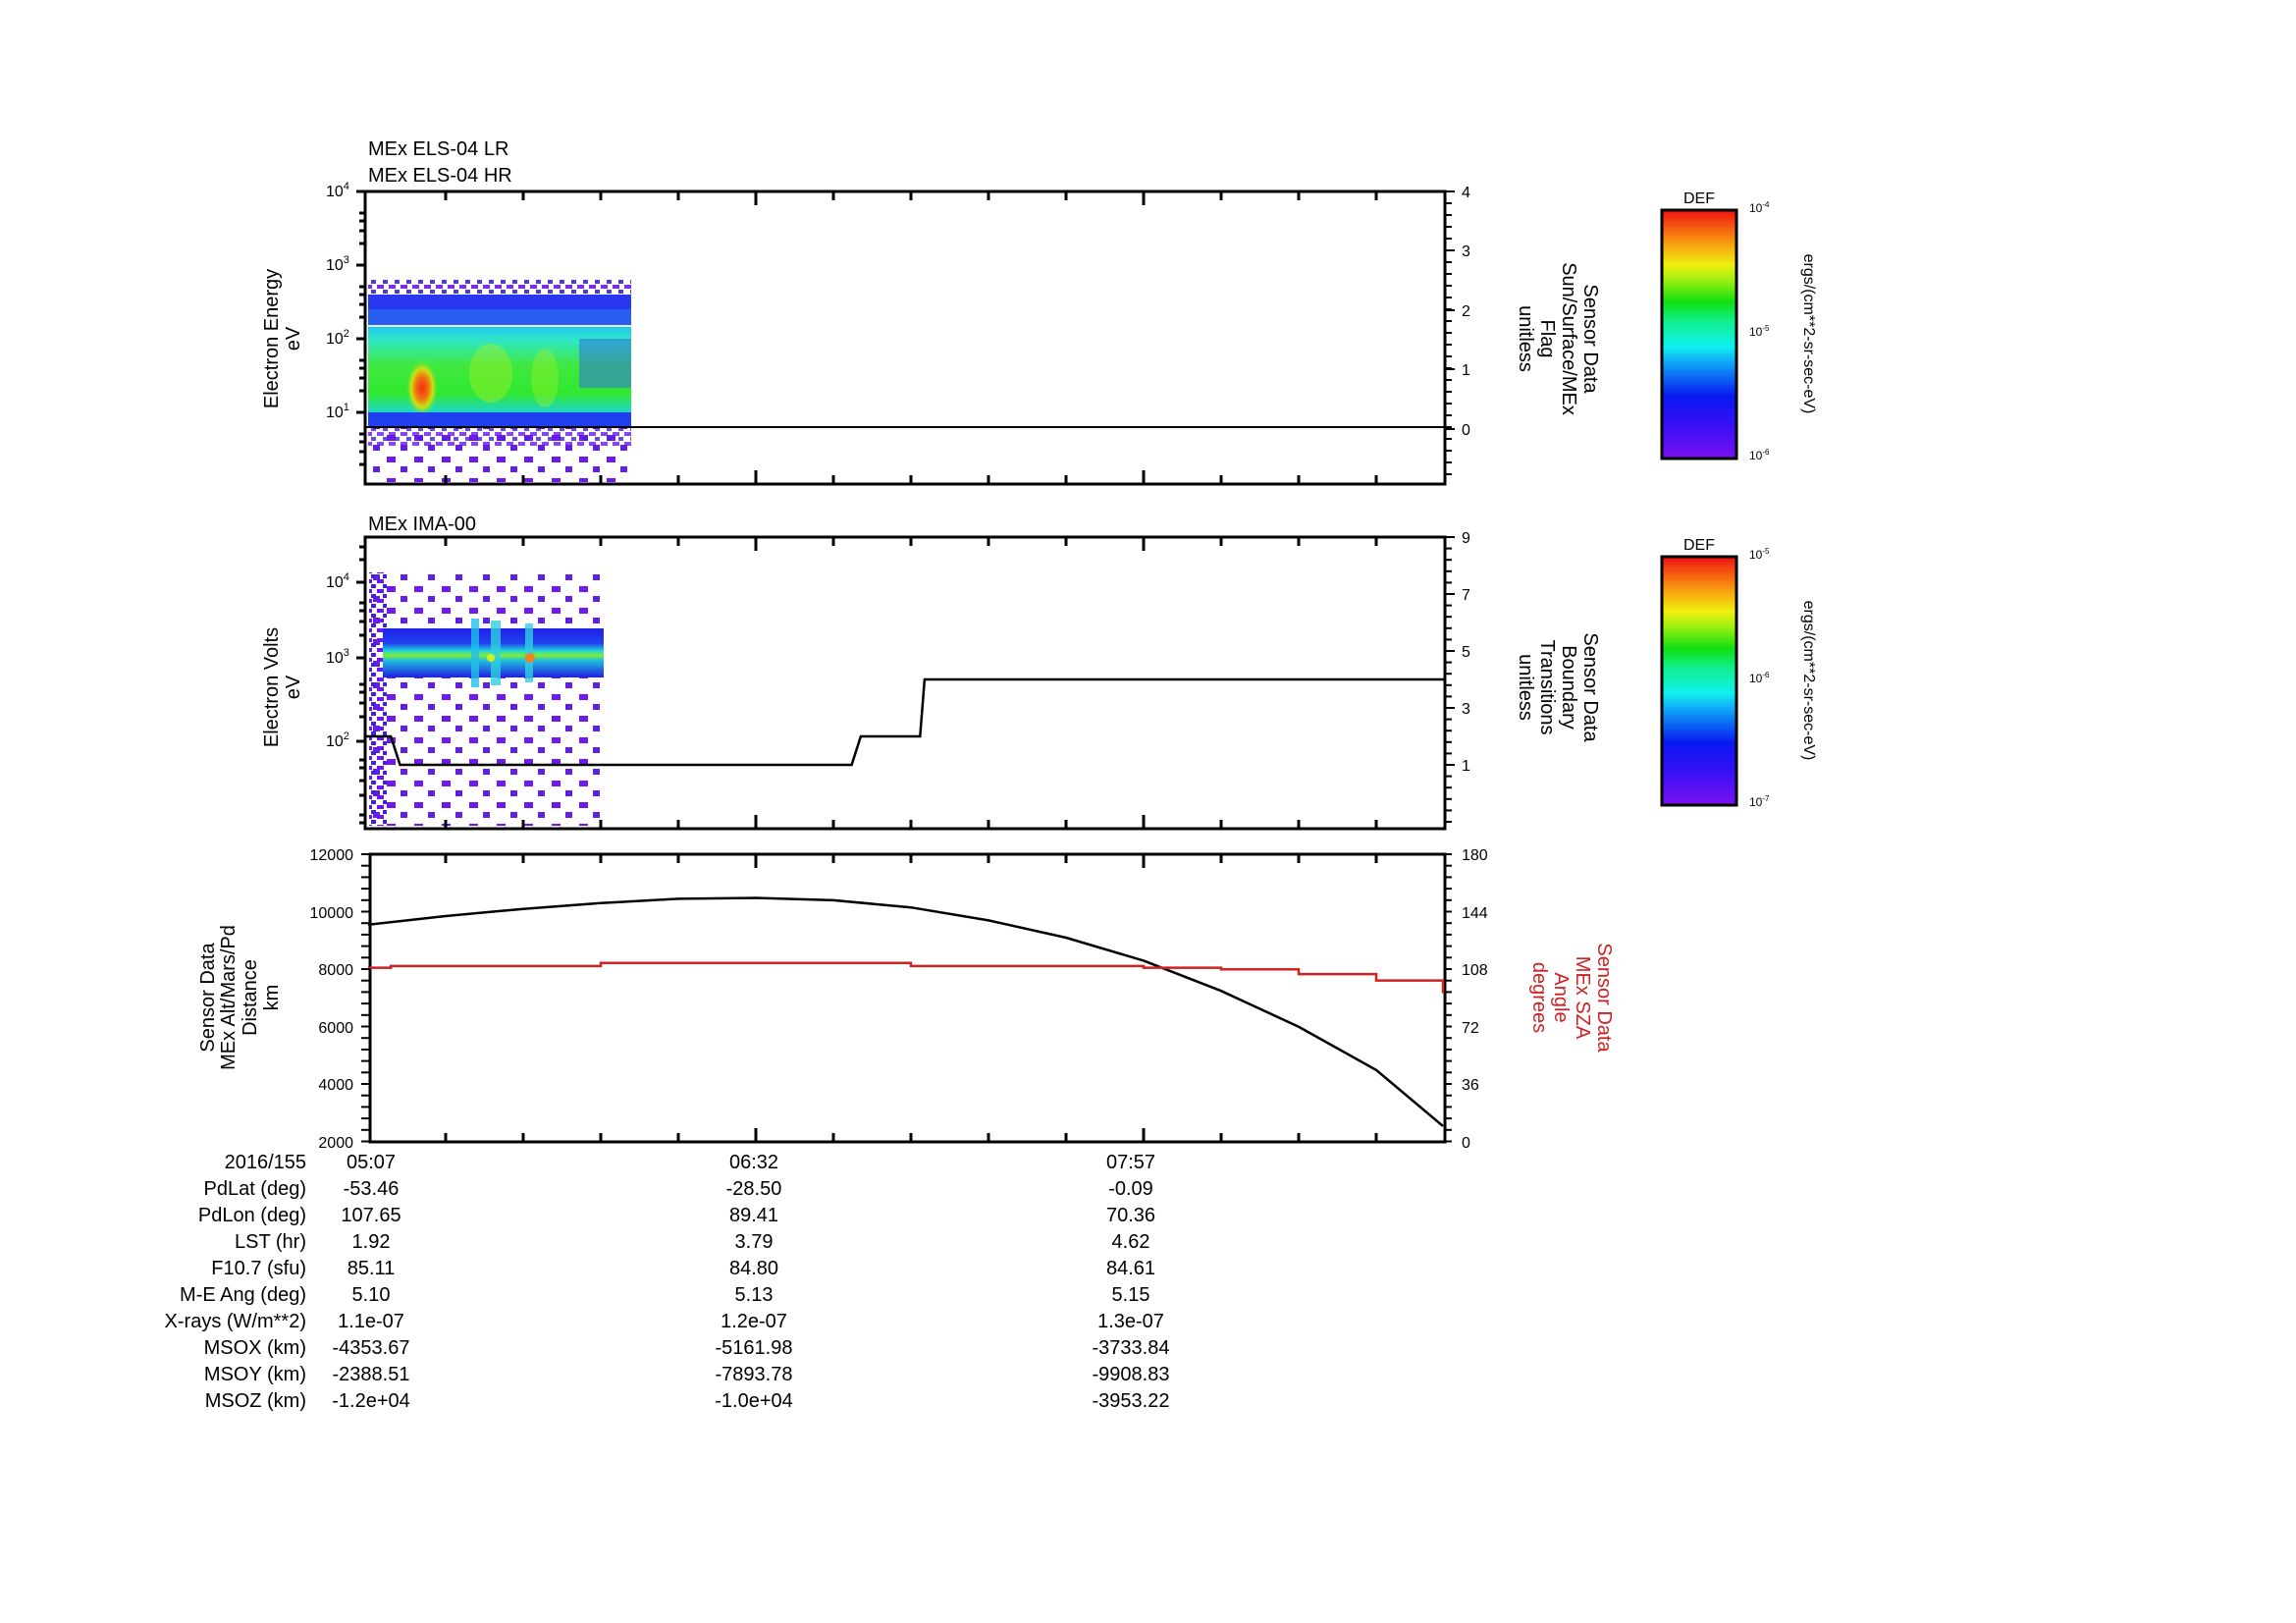 This screenshot has height=1623, width=2296. I want to click on ephemeris-value: 5.15, so click(1130, 1295).